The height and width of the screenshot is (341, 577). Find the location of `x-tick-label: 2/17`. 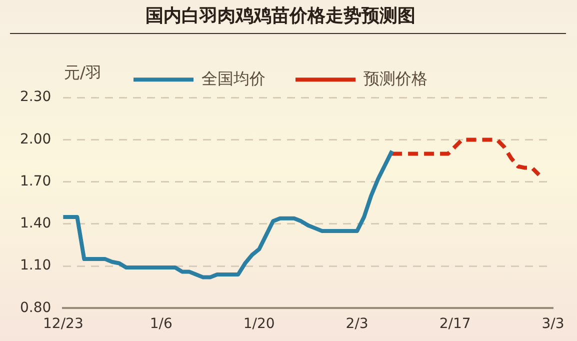

x-tick-label: 2/17 is located at coordinates (455, 324).